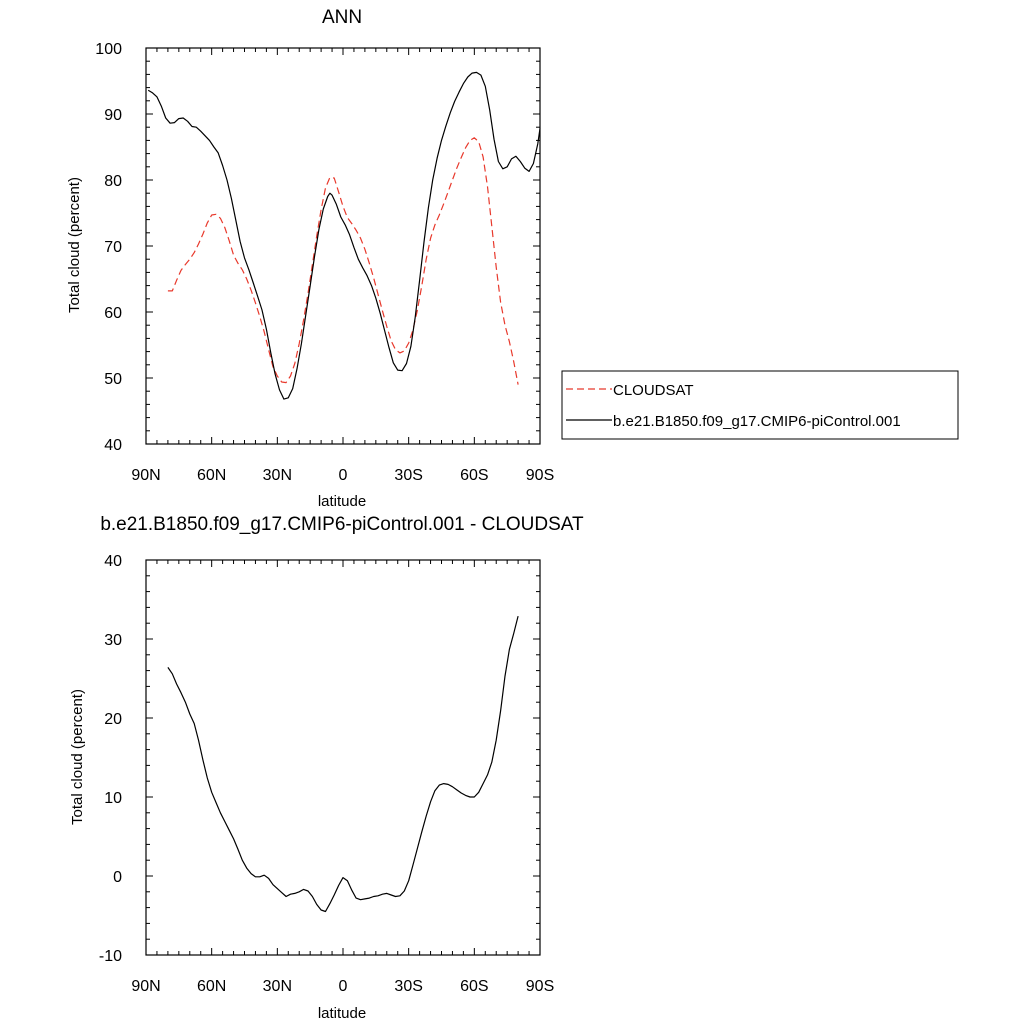 This screenshot has height=1024, width=1024. What do you see at coordinates (342, 501) in the screenshot?
I see `top-x-axis-label: latitude` at bounding box center [342, 501].